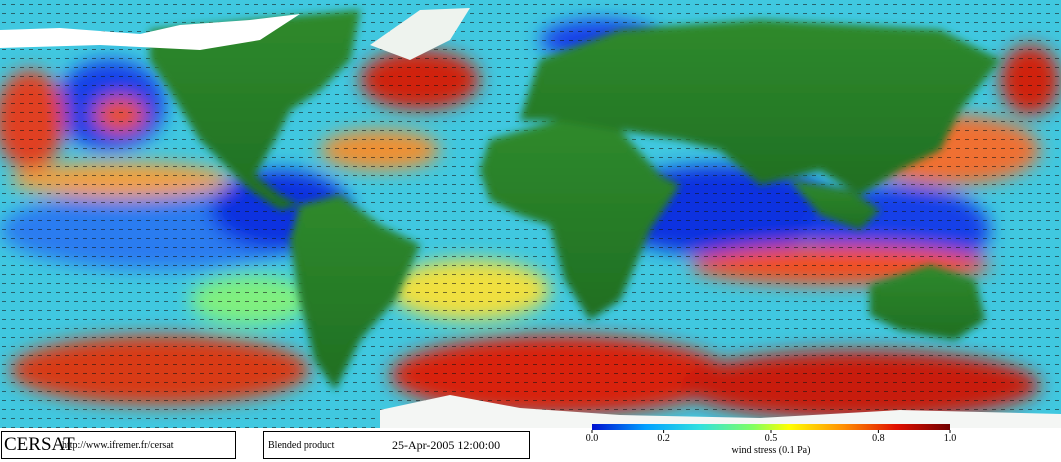 The image size is (1061, 462). Describe the element at coordinates (771, 438) in the screenshot. I see `colorbar-tick-label: 0.5` at that location.